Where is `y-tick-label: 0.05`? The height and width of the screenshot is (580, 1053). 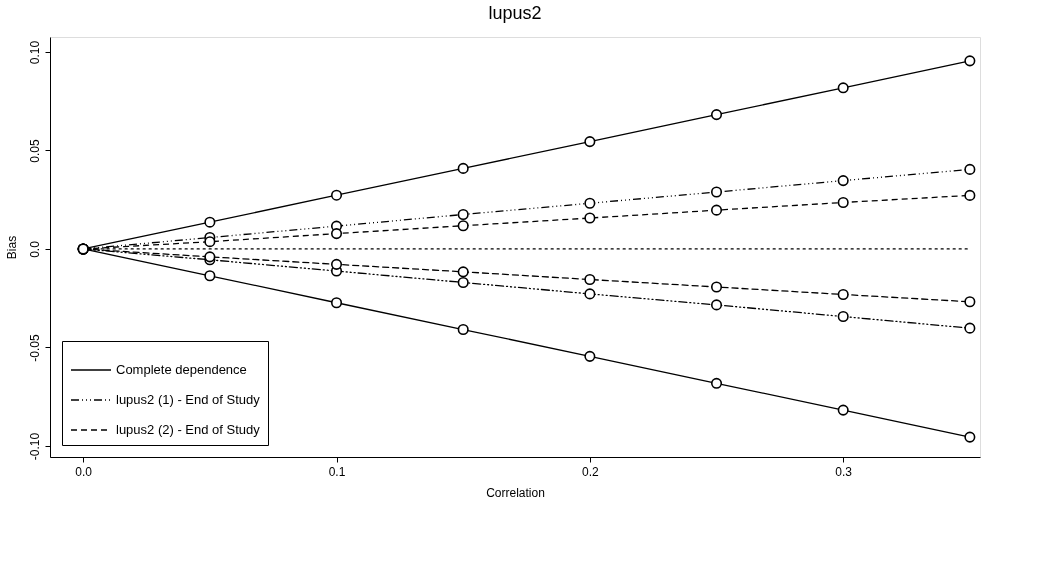
y-tick-label: 0.05 is located at coordinates (34, 150).